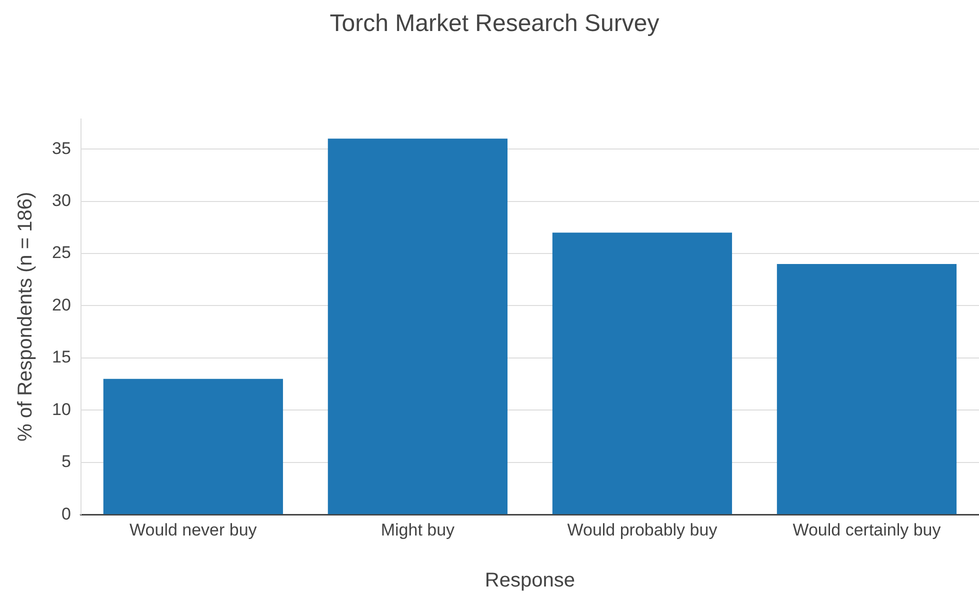 Image resolution: width=979 pixels, height=602 pixels. Describe the element at coordinates (66, 462) in the screenshot. I see `y-tick-label: 5` at that location.